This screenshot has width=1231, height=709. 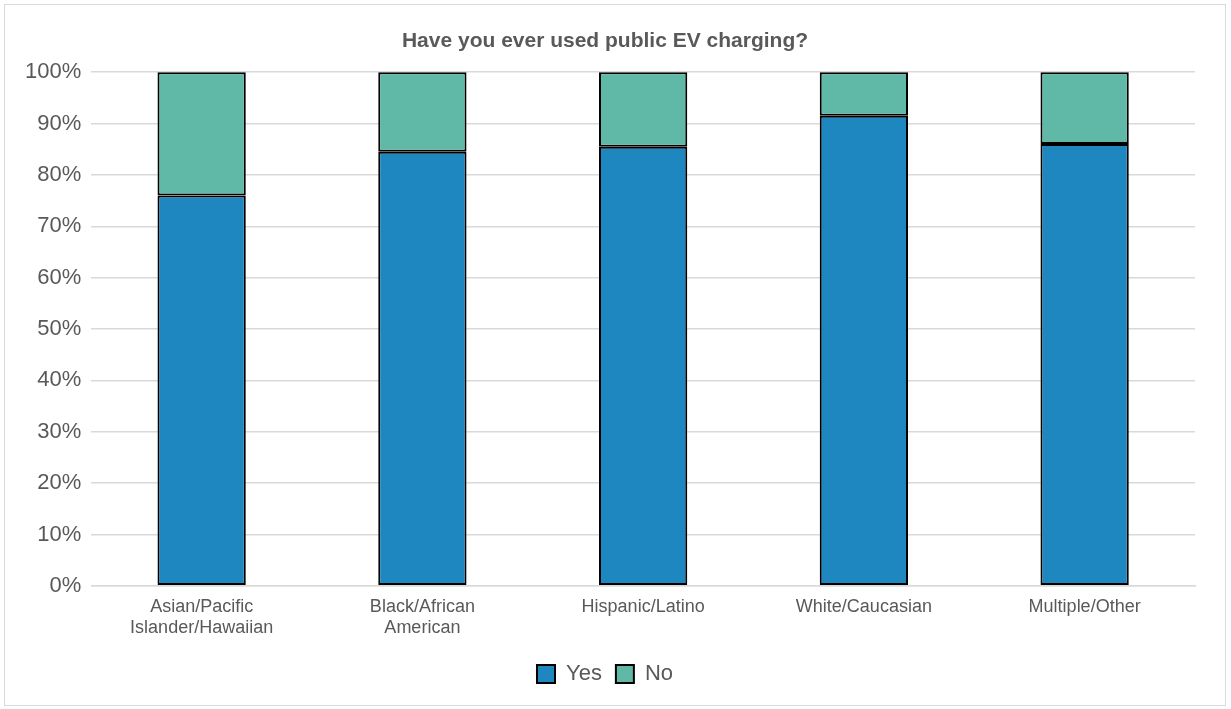 I want to click on x-tick-label: Asian/Pacific Islander/Hawaiian, so click(x=202, y=616).